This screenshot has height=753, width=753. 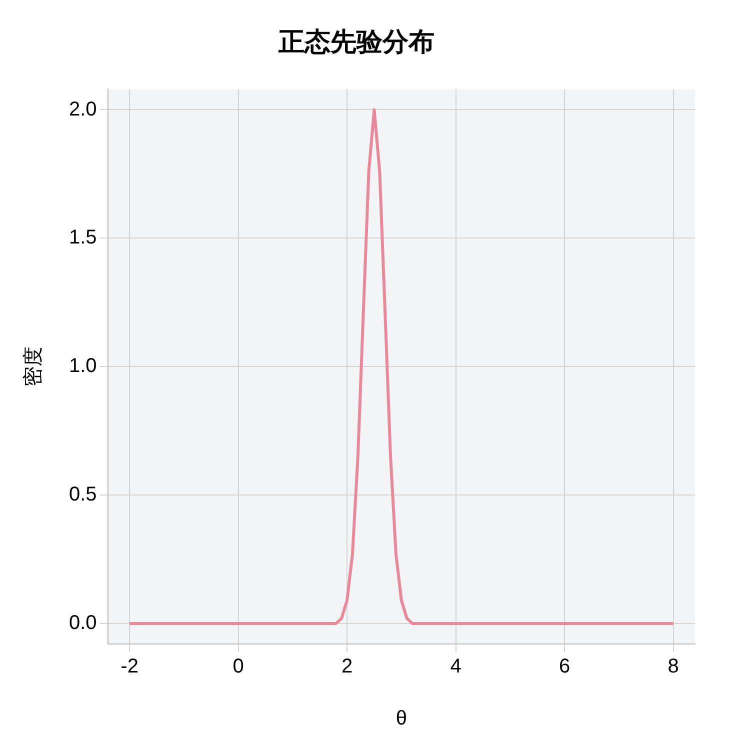 I want to click on x-tick-label: 4, so click(x=456, y=667).